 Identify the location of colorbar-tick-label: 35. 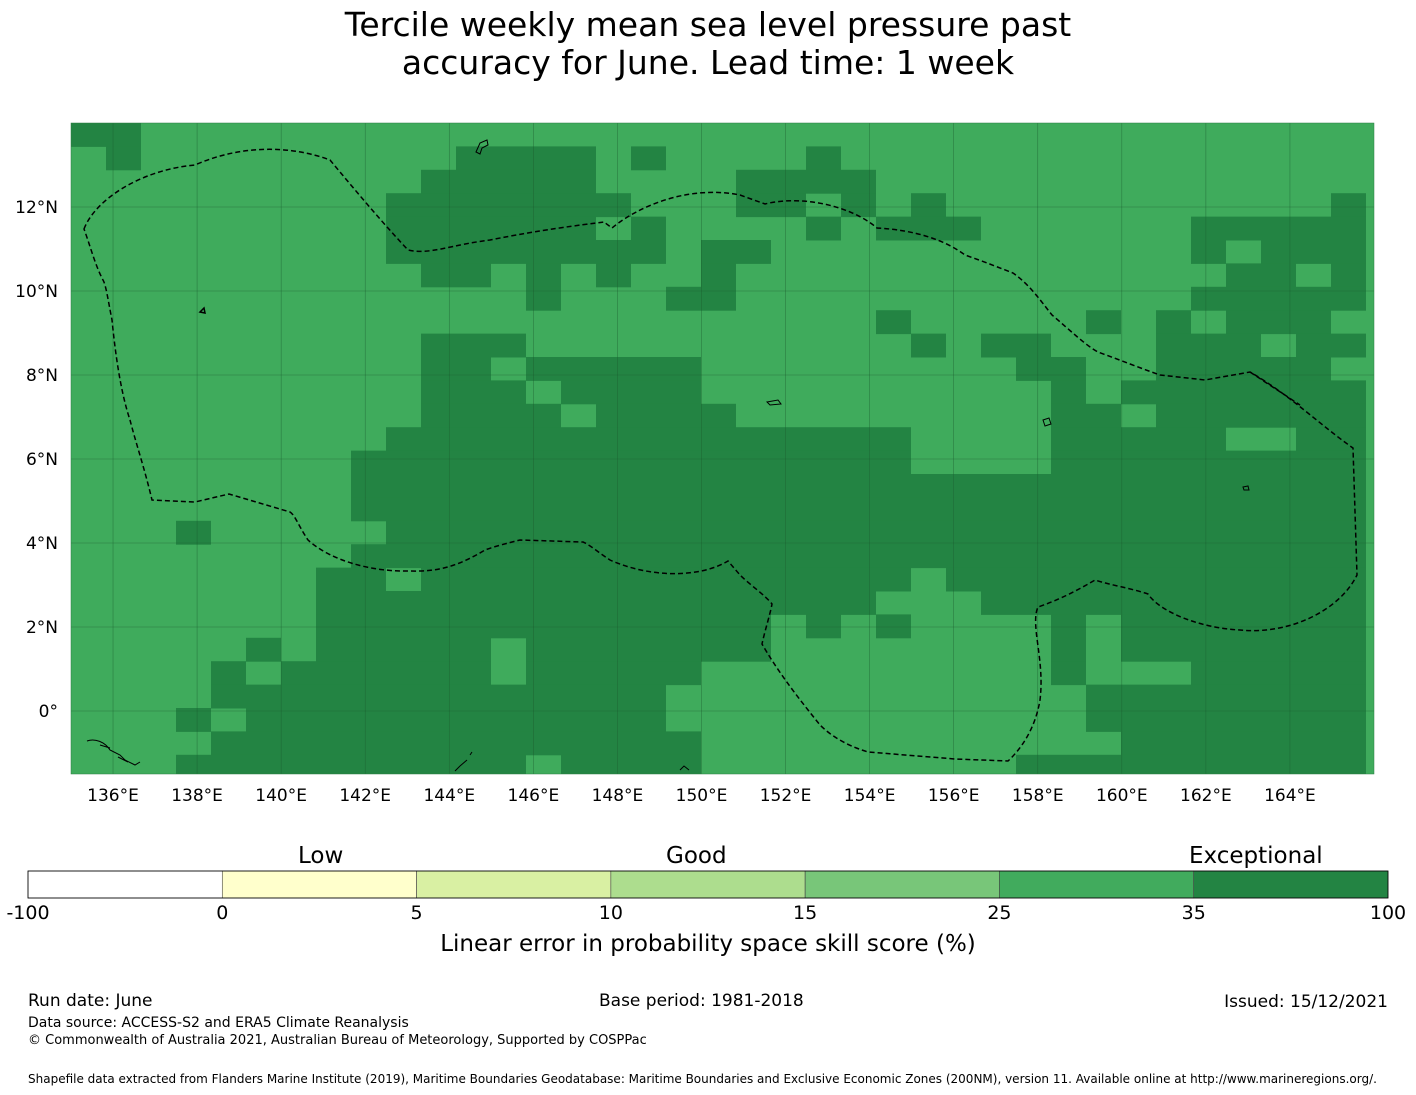
(1193, 913).